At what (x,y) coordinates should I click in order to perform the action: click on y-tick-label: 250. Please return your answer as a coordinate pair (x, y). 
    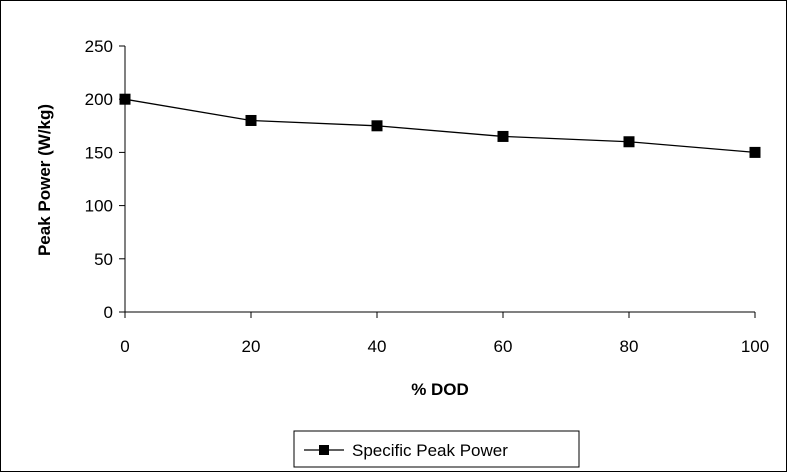
    Looking at the image, I should click on (99, 46).